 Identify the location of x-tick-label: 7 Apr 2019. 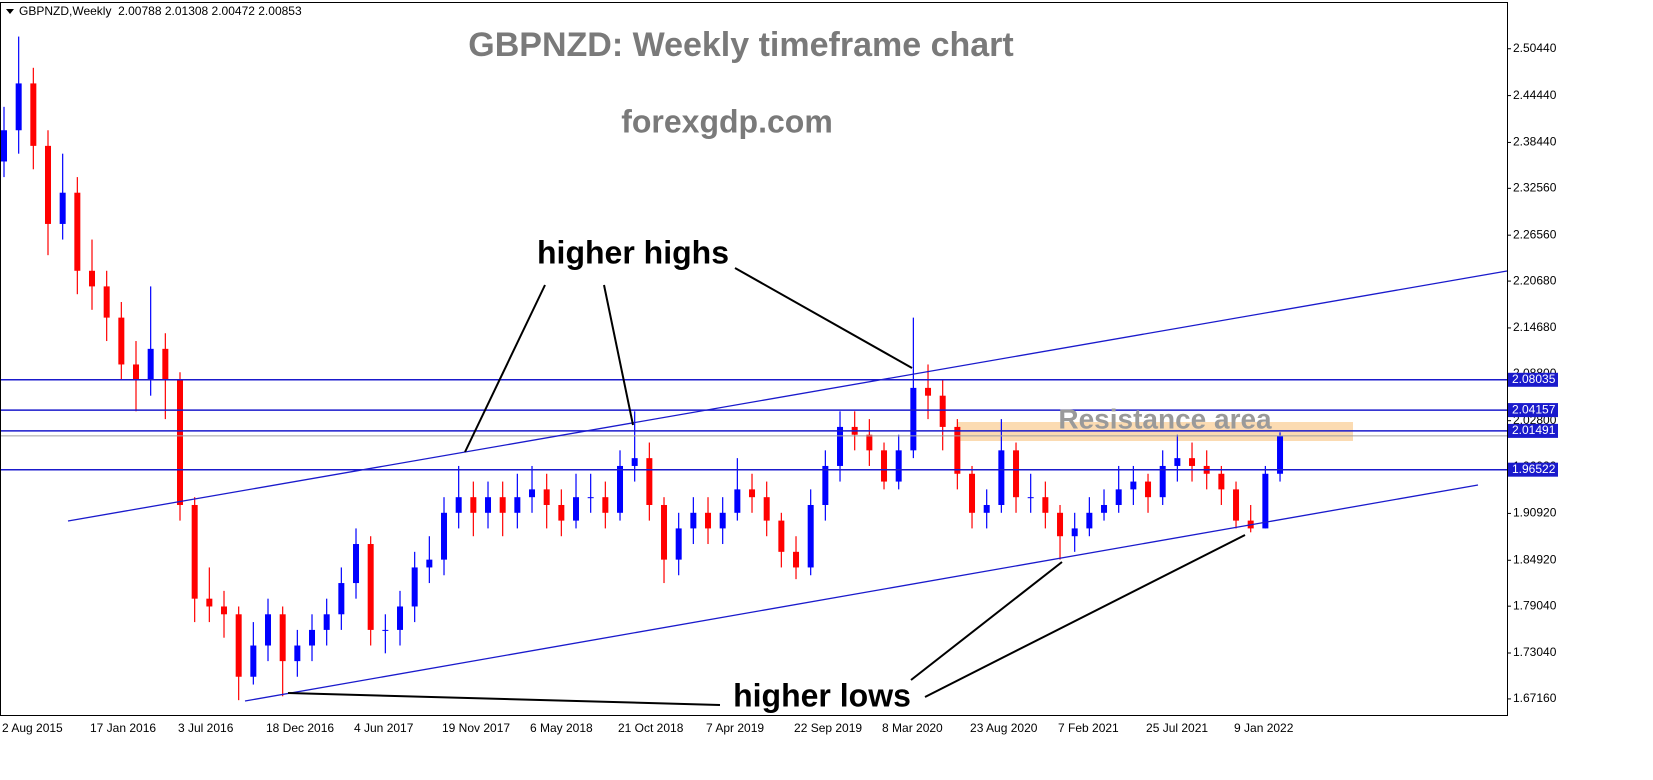
(735, 728).